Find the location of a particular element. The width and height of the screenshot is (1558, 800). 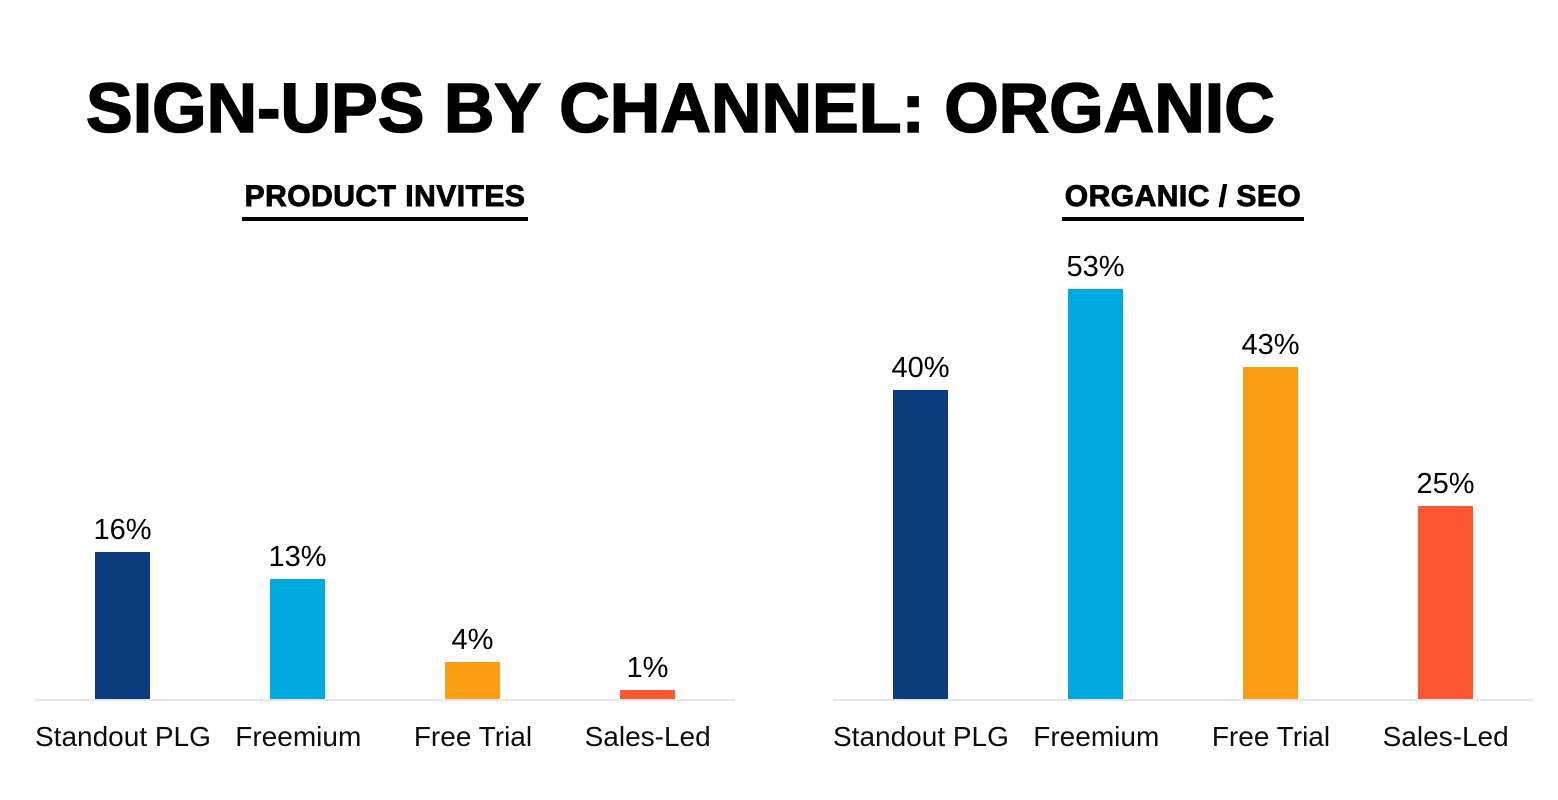

bar-group-free-trial: 4% is located at coordinates (472, 661).